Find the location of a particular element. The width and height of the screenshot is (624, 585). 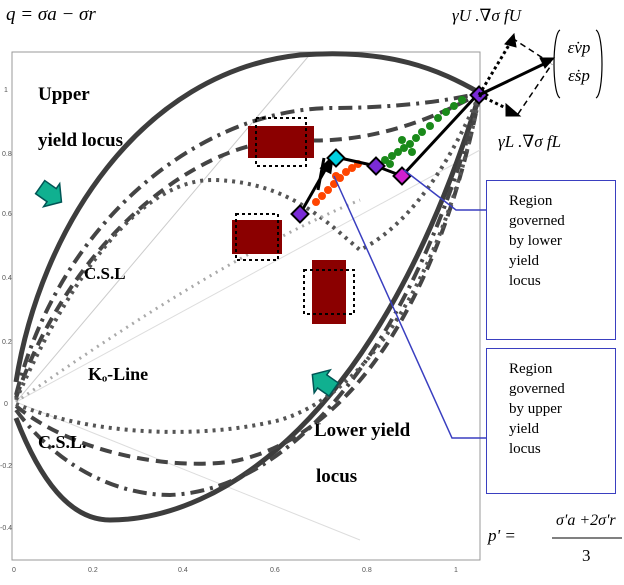

csl-upper-label: C.S.L is located at coordinates (105, 273).